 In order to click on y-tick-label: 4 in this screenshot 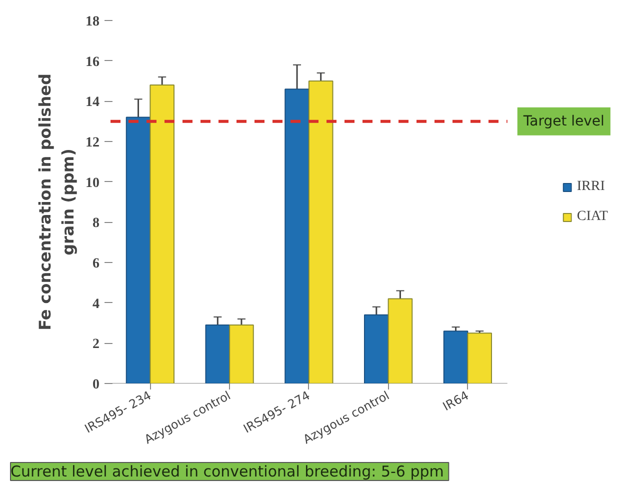, I will do `click(96, 304)`.